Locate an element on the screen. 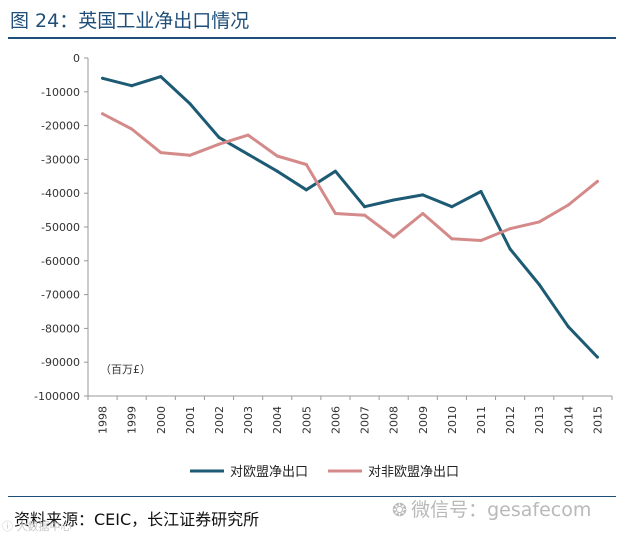 Image resolution: width=640 pixels, height=537 pixels. x-tick-label: 2015 is located at coordinates (597, 420).